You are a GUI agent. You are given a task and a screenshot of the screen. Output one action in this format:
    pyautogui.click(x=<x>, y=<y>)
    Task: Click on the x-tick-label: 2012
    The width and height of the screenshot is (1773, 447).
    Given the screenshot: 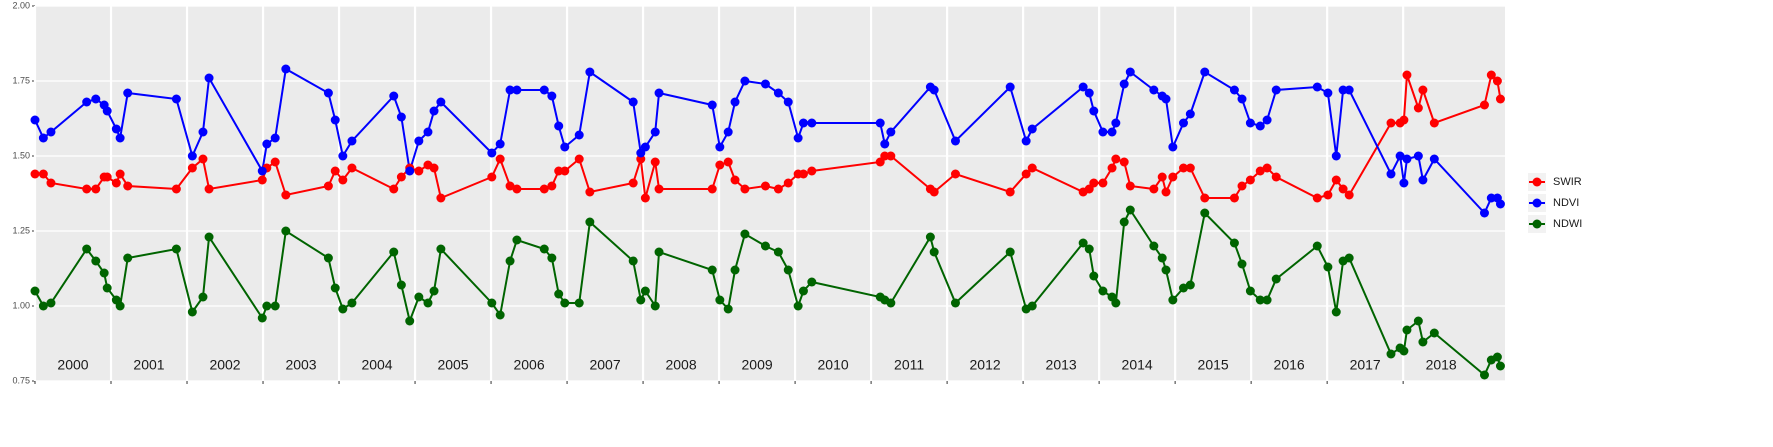 What is the action you would take?
    pyautogui.click(x=985, y=365)
    